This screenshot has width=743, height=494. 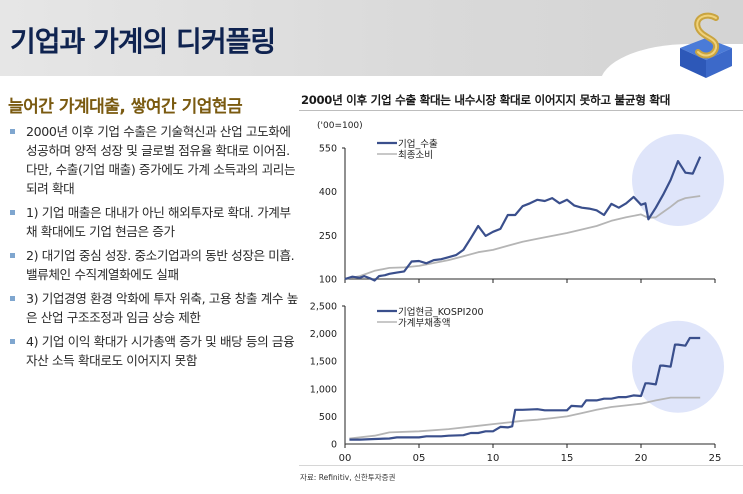 What do you see at coordinates (334, 445) in the screenshot?
I see `chart2-y-tick-label: 0` at bounding box center [334, 445].